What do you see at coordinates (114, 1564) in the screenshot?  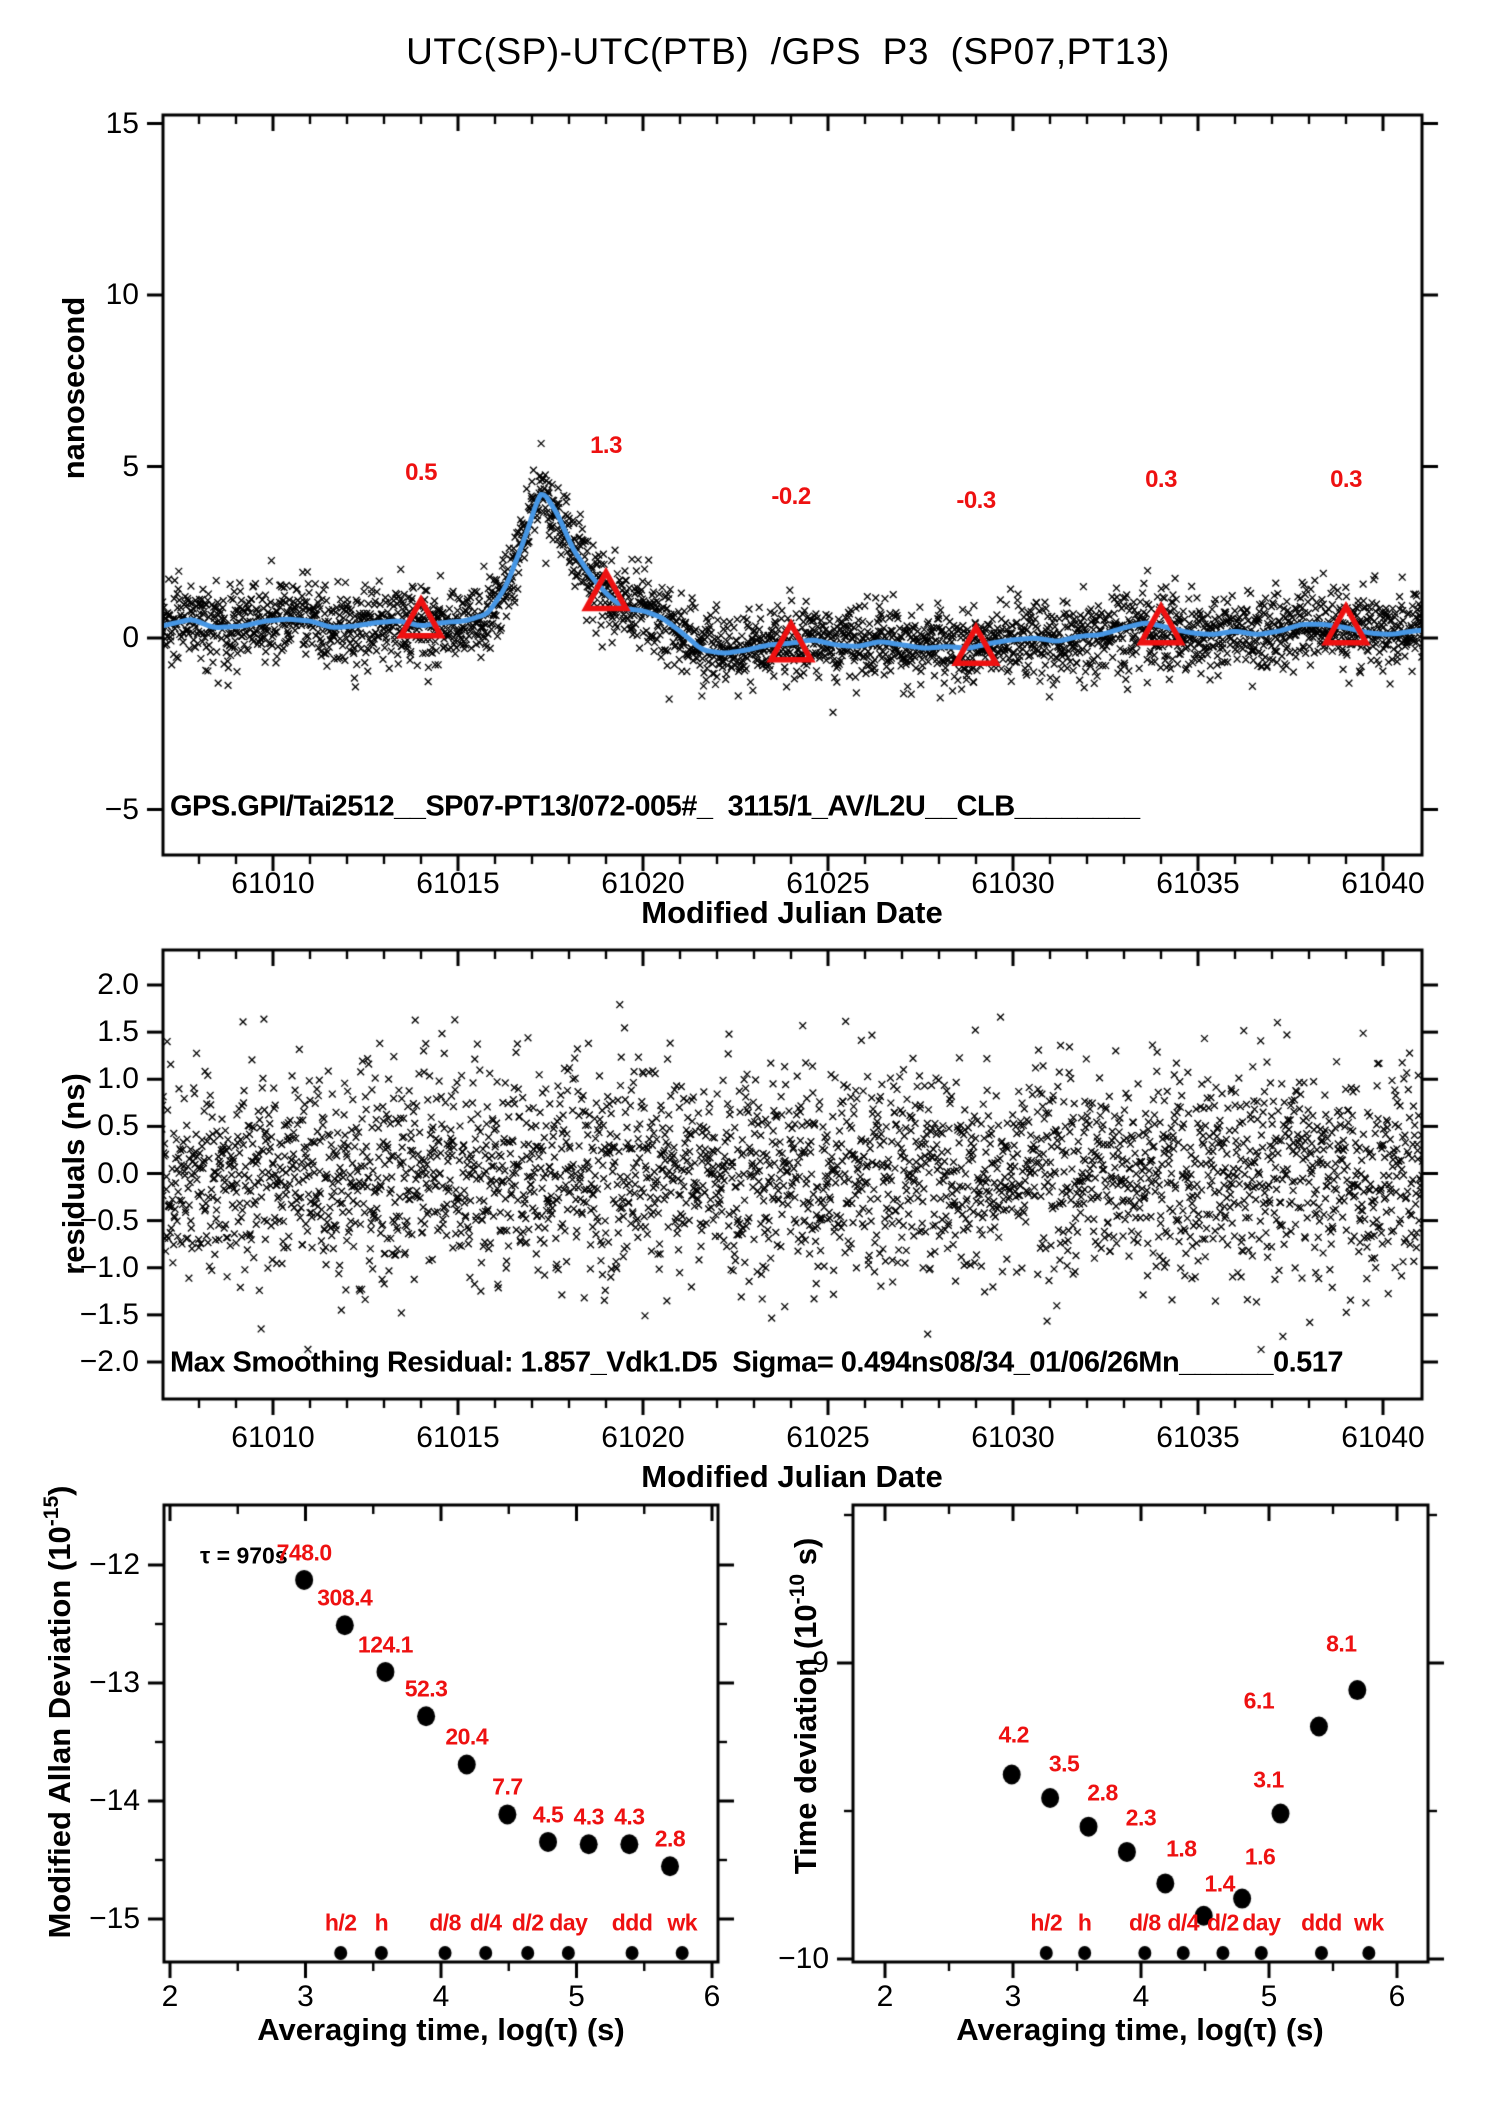 I see `mdev-y-tick-label: −12` at bounding box center [114, 1564].